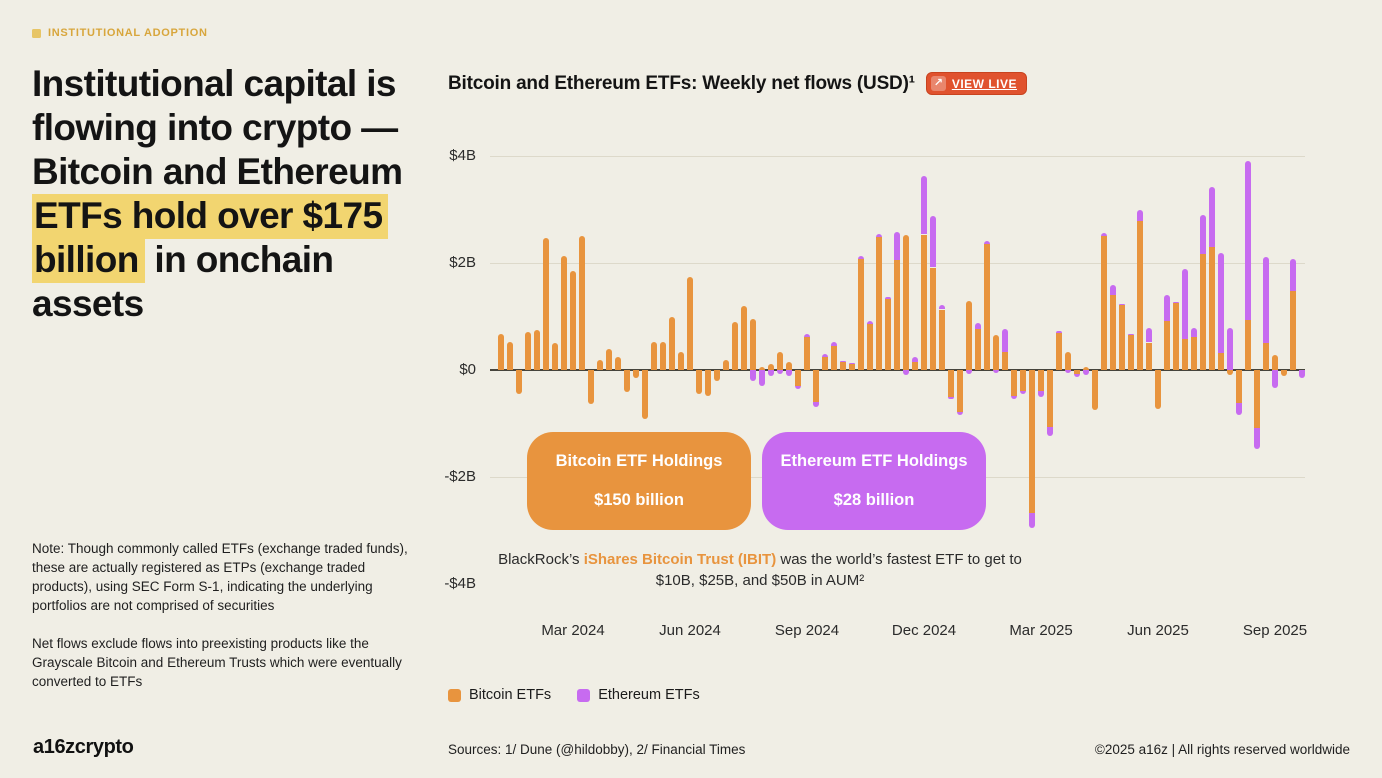 The height and width of the screenshot is (778, 1382). What do you see at coordinates (462, 262) in the screenshot?
I see `y-tick-label: $2B` at bounding box center [462, 262].